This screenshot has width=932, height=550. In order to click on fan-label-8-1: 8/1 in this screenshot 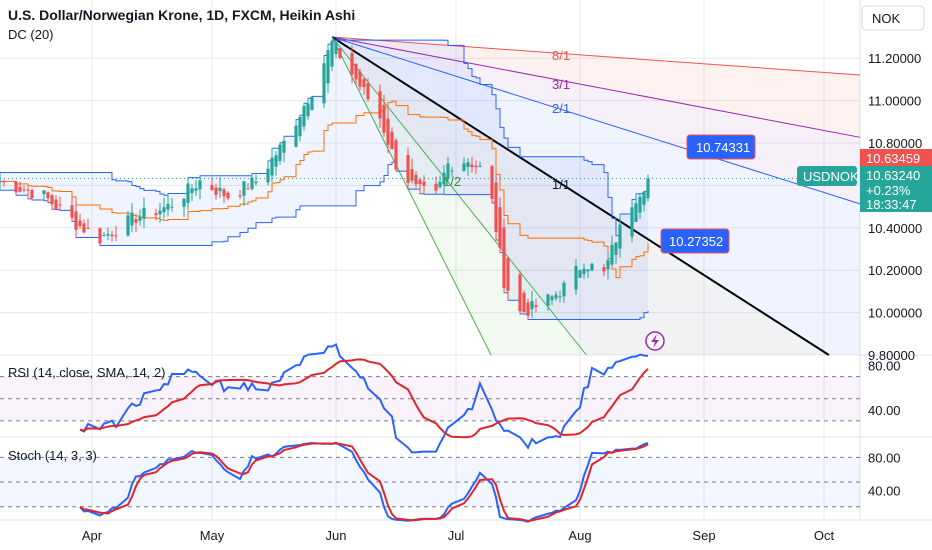, I will do `click(561, 55)`.